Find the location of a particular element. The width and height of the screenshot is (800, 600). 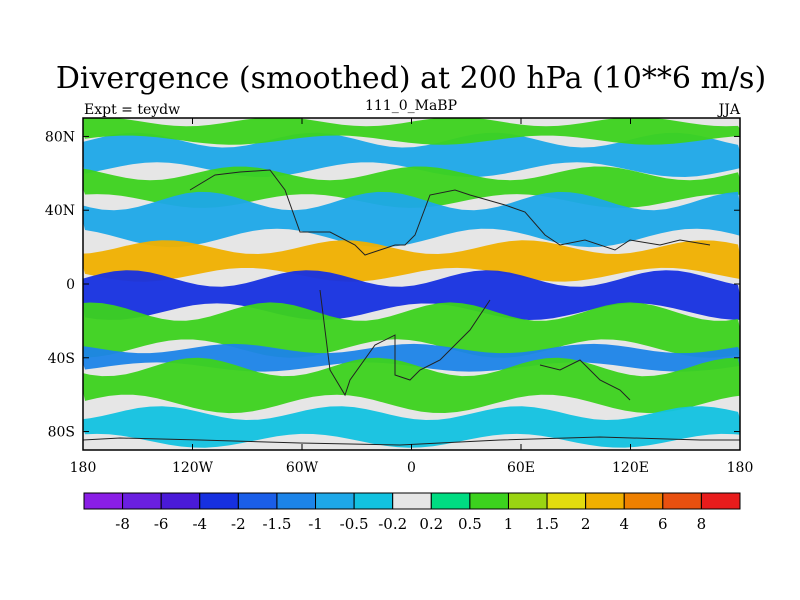

y-tick-label: 0 is located at coordinates (70, 285).